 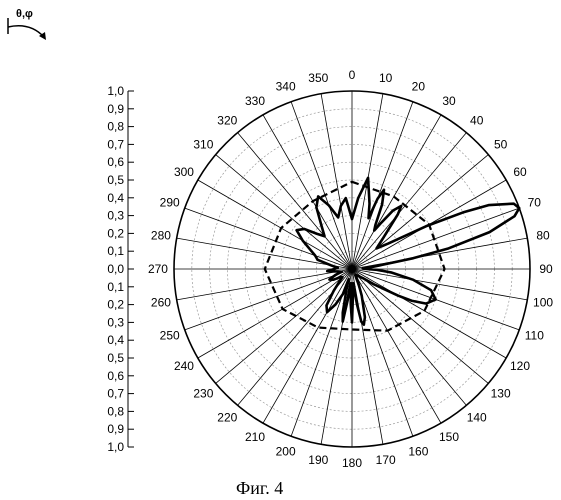 I want to click on angle-tick-label: 100, so click(x=543, y=303).